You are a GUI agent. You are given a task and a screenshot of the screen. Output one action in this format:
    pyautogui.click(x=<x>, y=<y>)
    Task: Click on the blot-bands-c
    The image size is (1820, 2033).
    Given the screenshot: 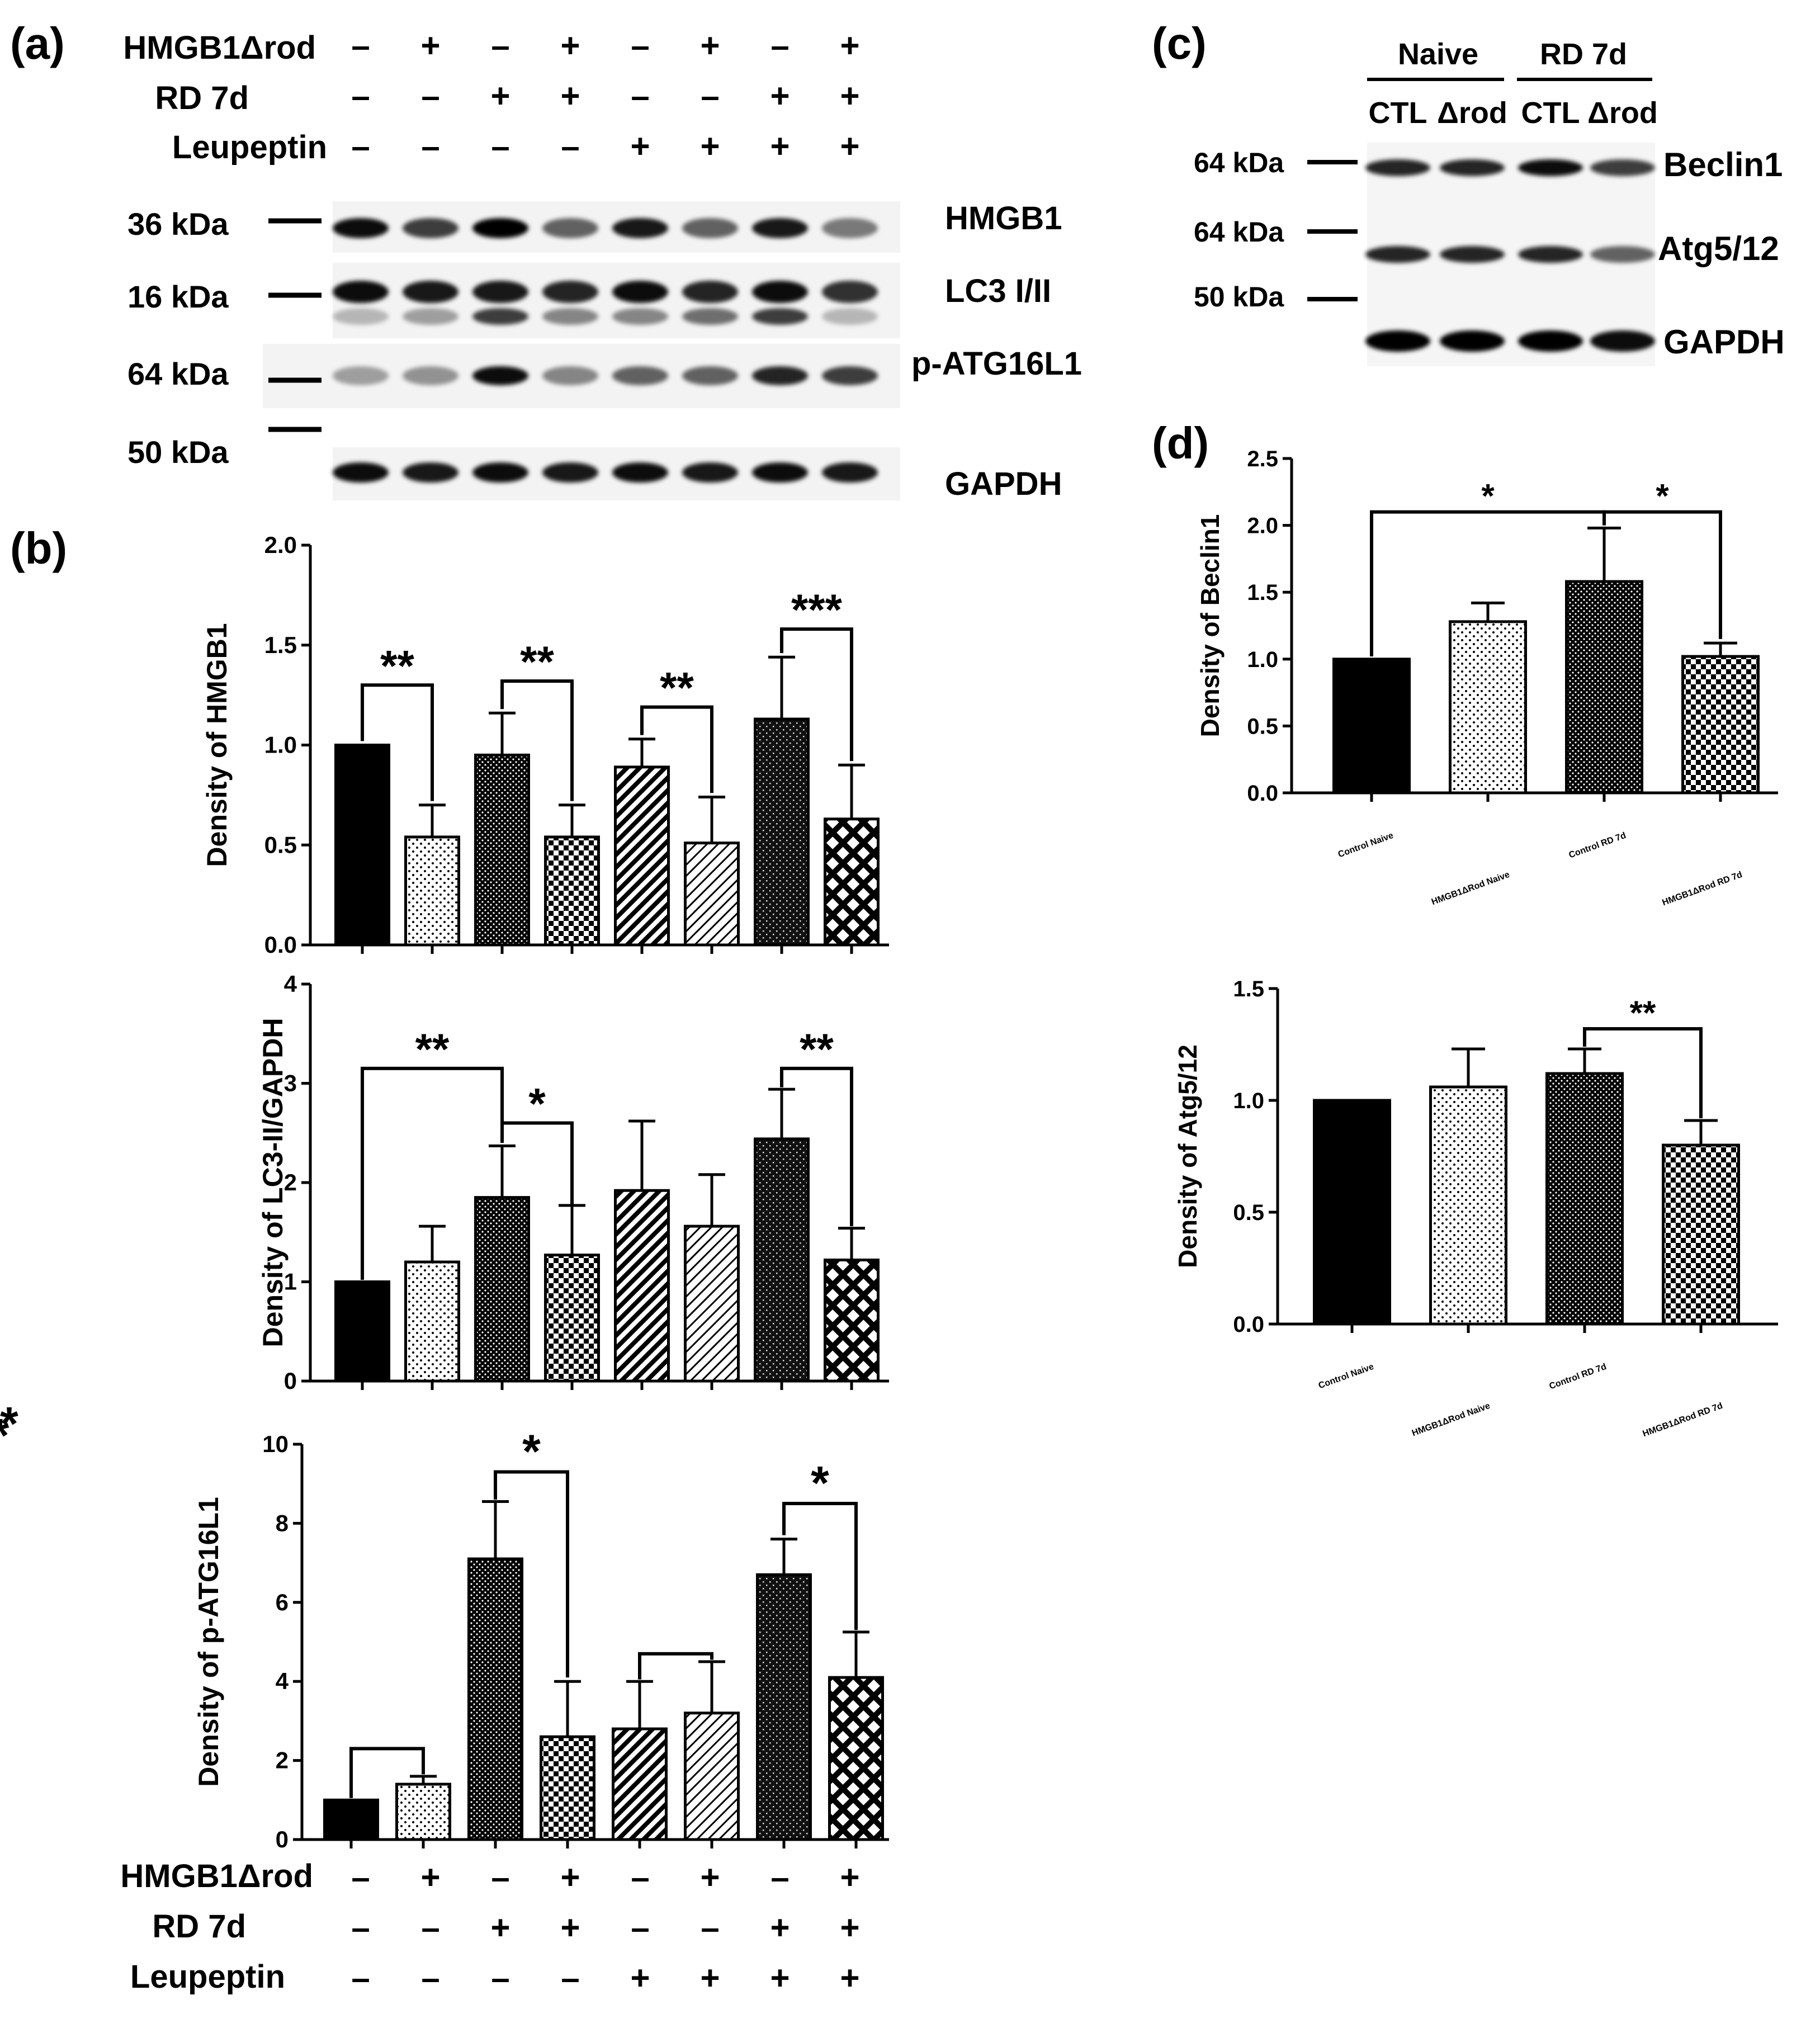 What is the action you would take?
    pyautogui.click(x=1510, y=255)
    